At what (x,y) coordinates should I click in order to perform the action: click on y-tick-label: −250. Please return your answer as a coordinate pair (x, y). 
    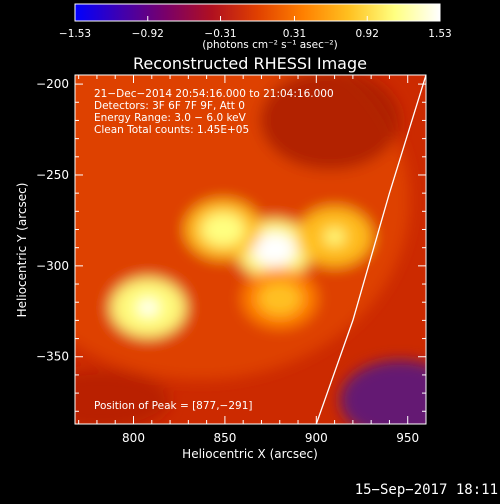
    Looking at the image, I should click on (52, 175).